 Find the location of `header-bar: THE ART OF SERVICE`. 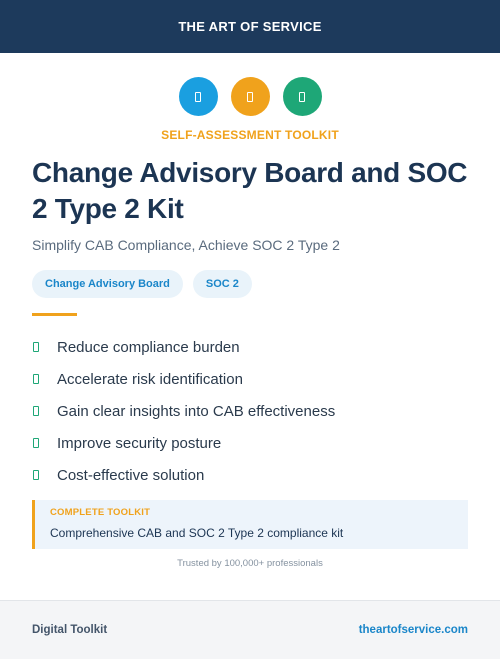

header-bar: THE ART OF SERVICE is located at coordinates (250, 26).